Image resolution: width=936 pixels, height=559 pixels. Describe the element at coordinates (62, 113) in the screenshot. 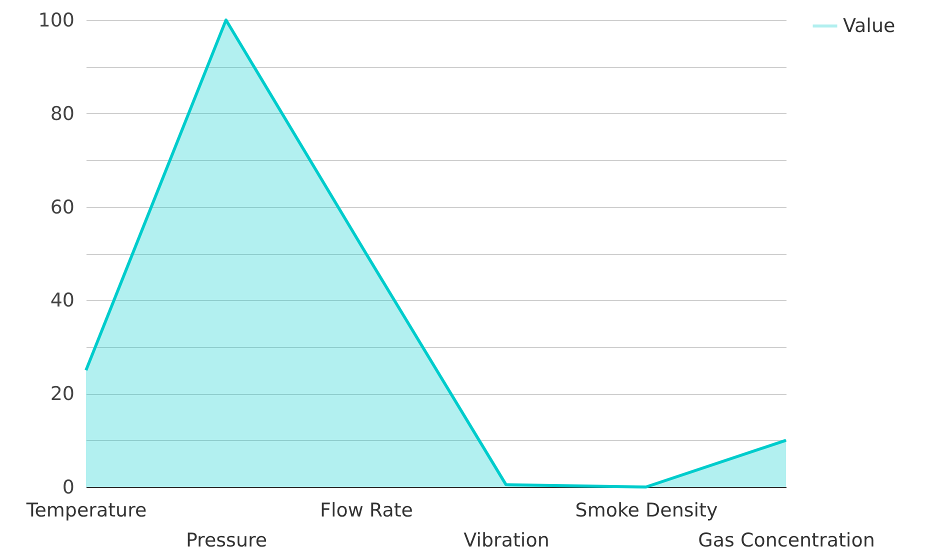

I see `y-tick-label: 80` at that location.